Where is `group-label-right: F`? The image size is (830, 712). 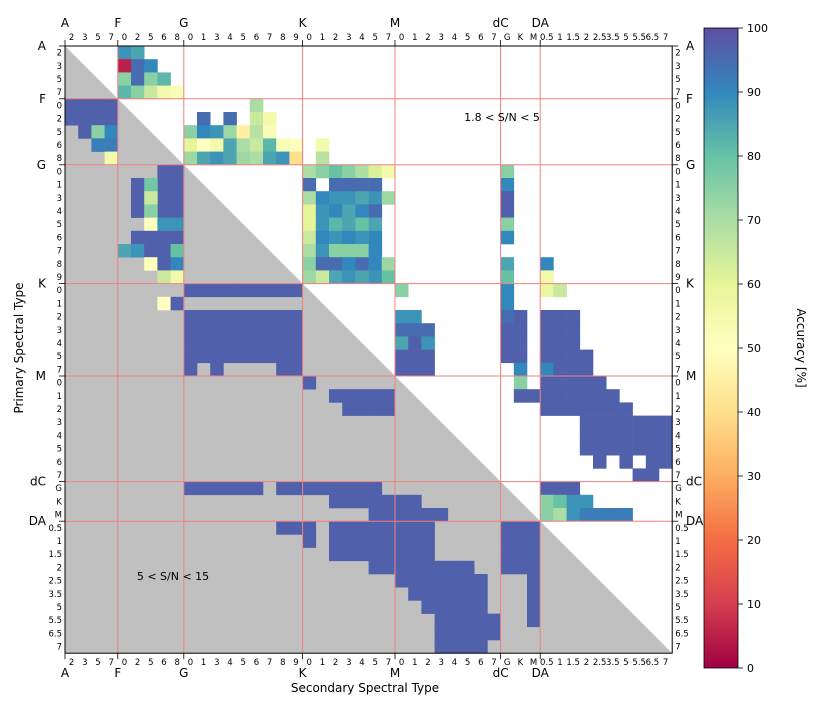
group-label-right: F is located at coordinates (689, 99).